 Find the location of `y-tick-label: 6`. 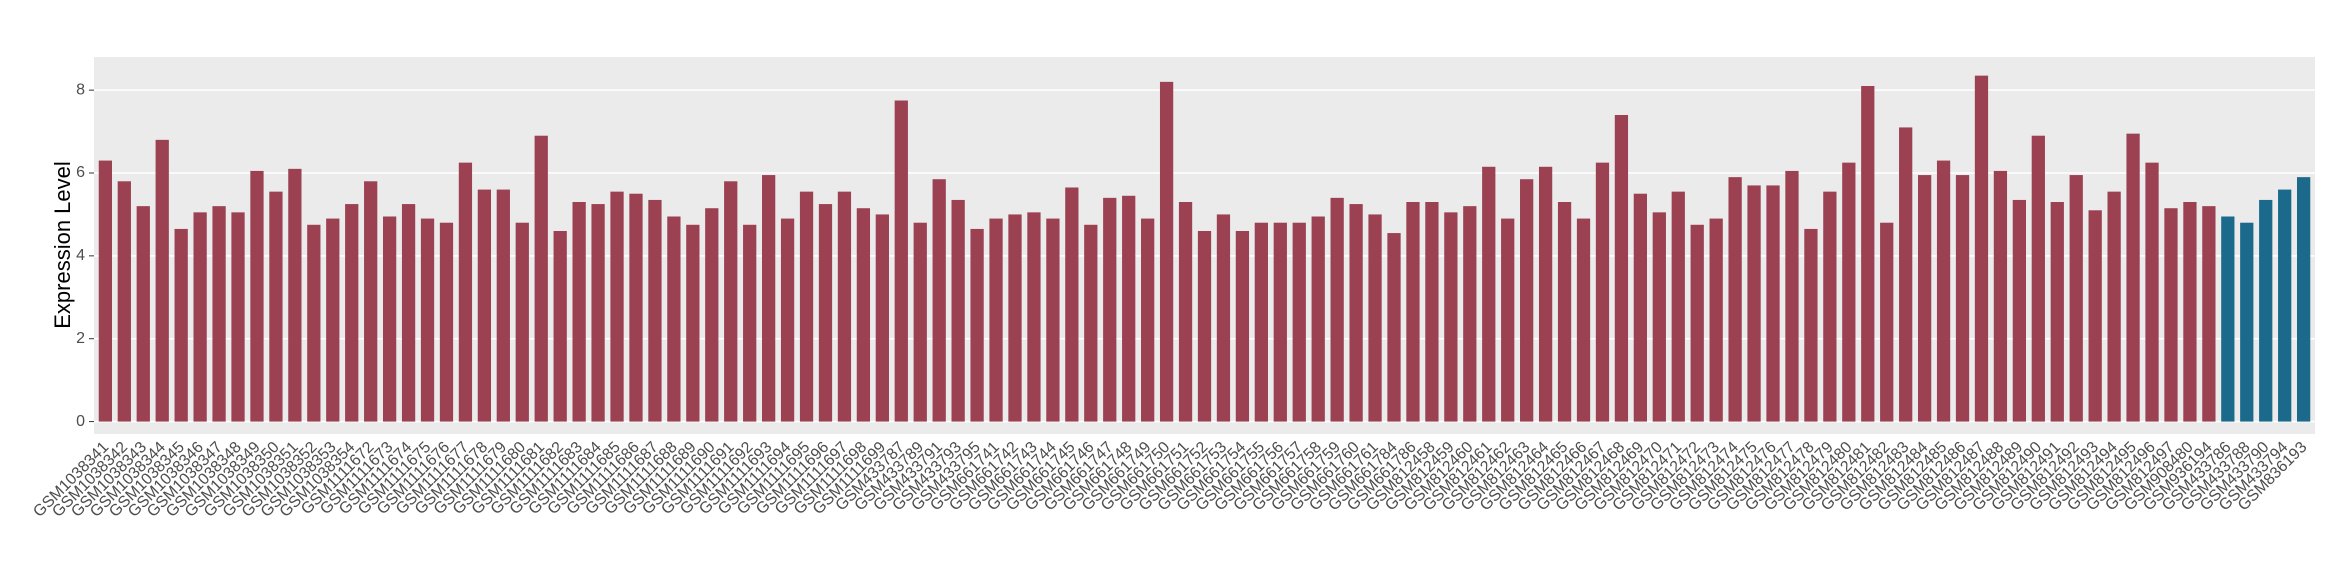

y-tick-label: 6 is located at coordinates (80, 172).